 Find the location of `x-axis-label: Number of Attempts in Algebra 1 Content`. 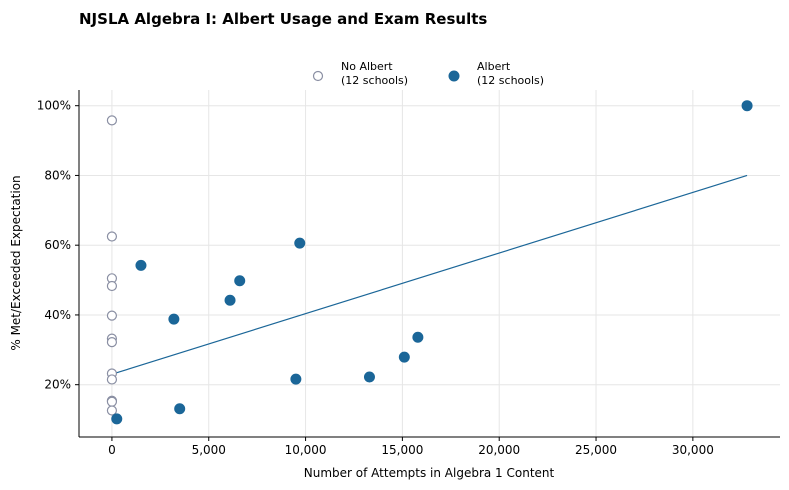

x-axis-label: Number of Attempts in Algebra 1 Content is located at coordinates (429, 473).